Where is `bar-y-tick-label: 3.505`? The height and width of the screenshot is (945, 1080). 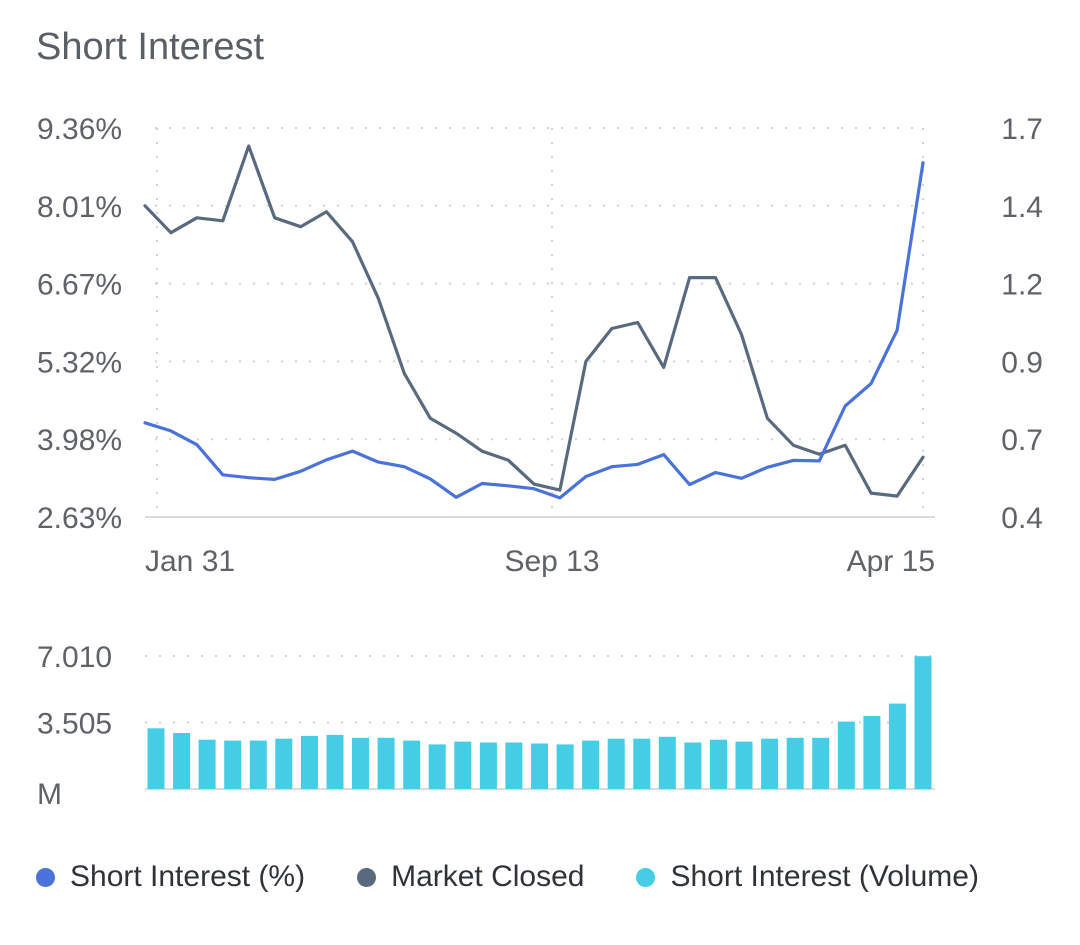
bar-y-tick-label: 3.505 is located at coordinates (74, 724).